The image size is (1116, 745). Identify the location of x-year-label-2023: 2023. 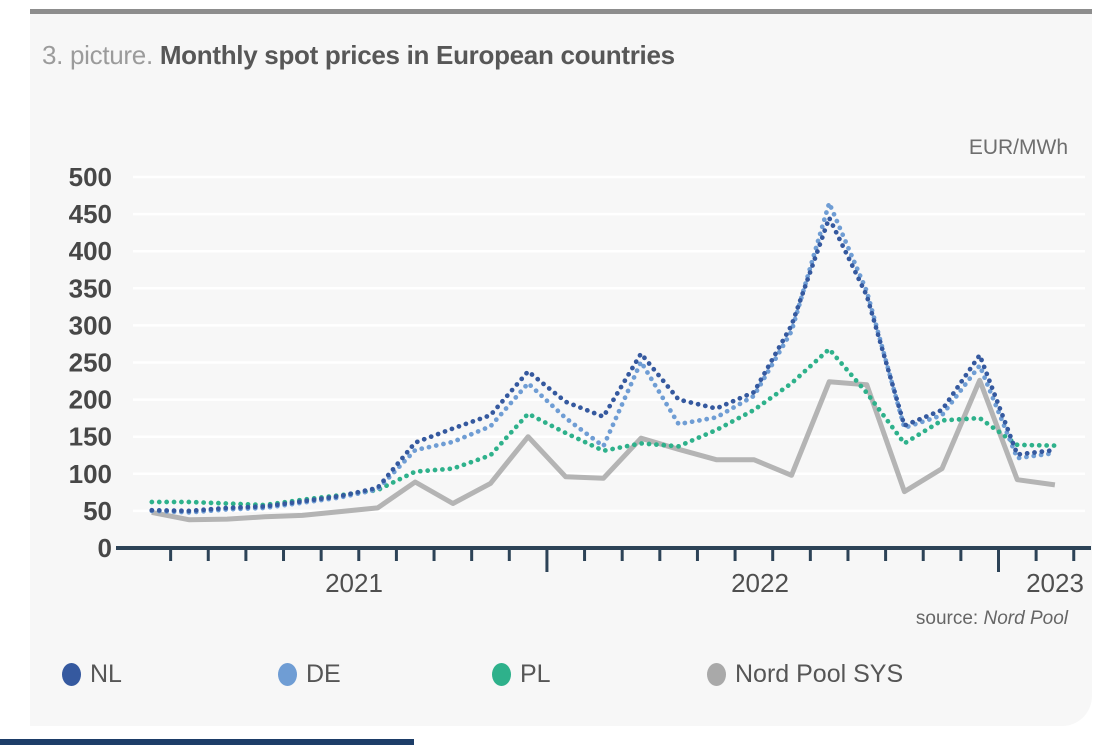
(1055, 583).